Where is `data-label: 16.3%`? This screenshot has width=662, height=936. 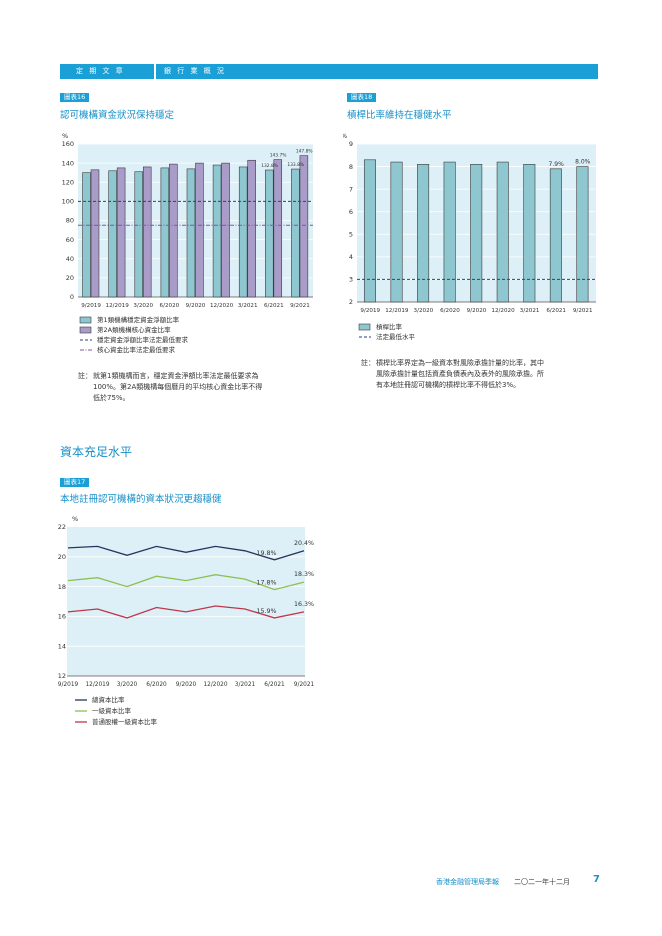
data-label: 16.3% is located at coordinates (304, 604).